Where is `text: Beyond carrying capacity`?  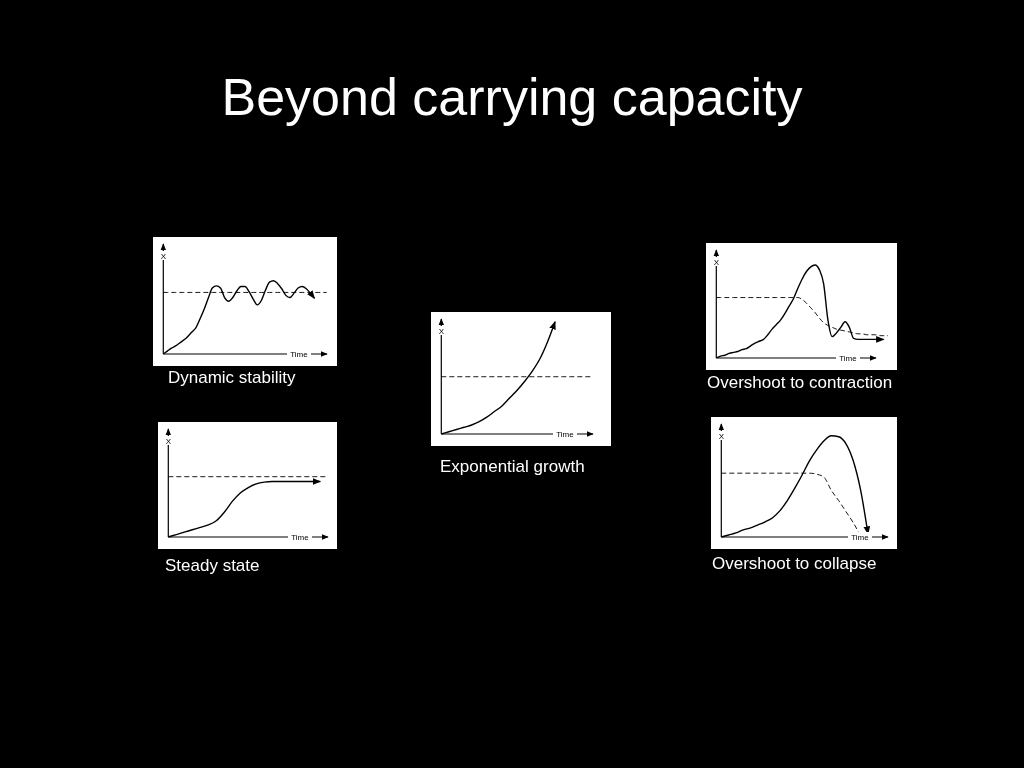 text: Beyond carrying capacity is located at coordinates (512, 97).